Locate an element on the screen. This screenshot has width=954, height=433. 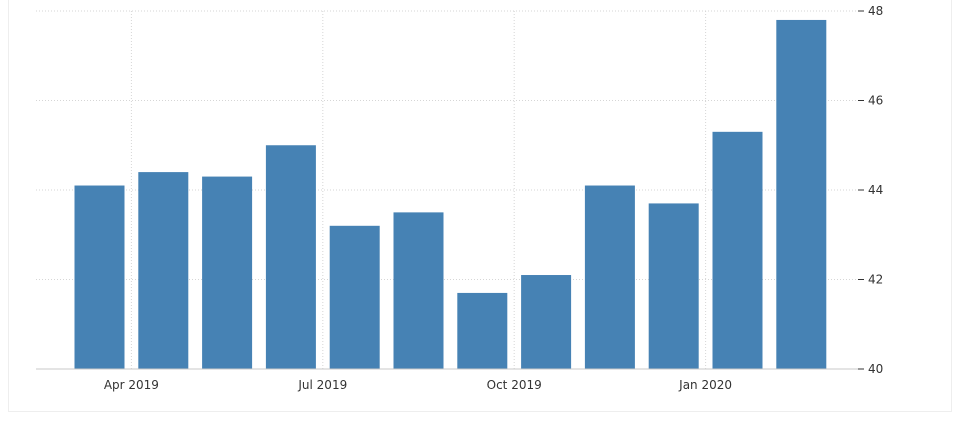
x-tick-label-2: Oct 2019 is located at coordinates (514, 385).